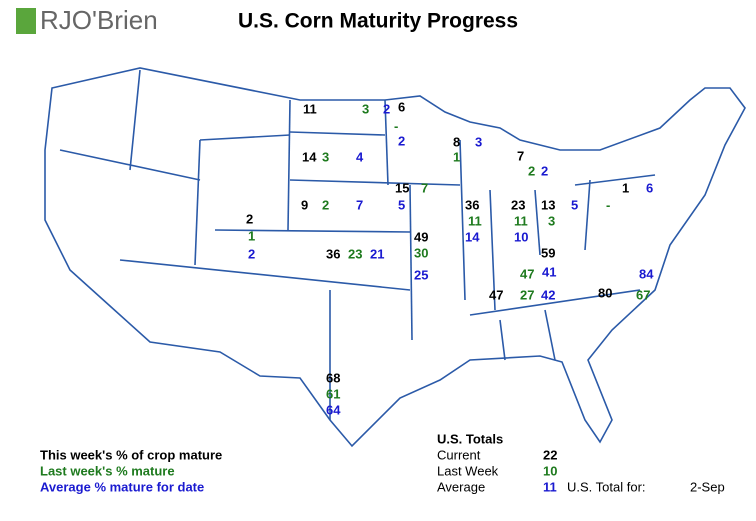 Image resolution: width=756 pixels, height=521 pixels. Describe the element at coordinates (605, 292) in the screenshot. I see `state-value: 80` at that location.